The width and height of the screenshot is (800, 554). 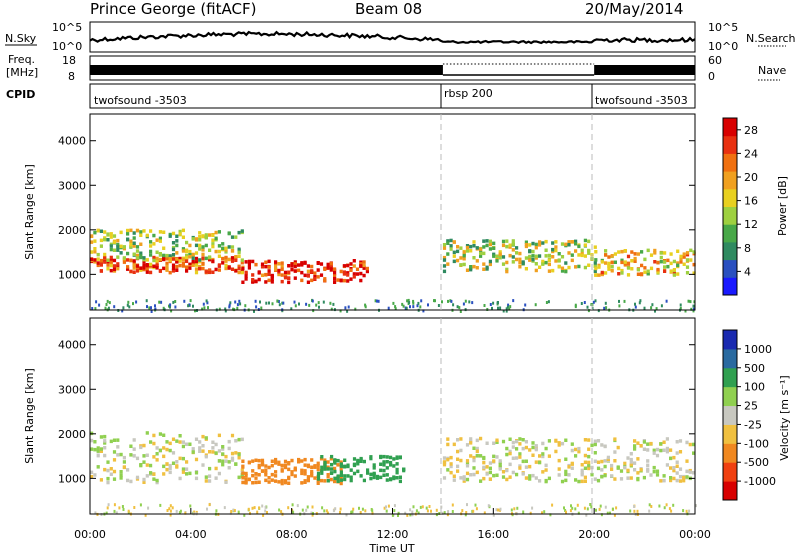 I want to click on power-colorbar-tick-label: 16, so click(x=751, y=201).